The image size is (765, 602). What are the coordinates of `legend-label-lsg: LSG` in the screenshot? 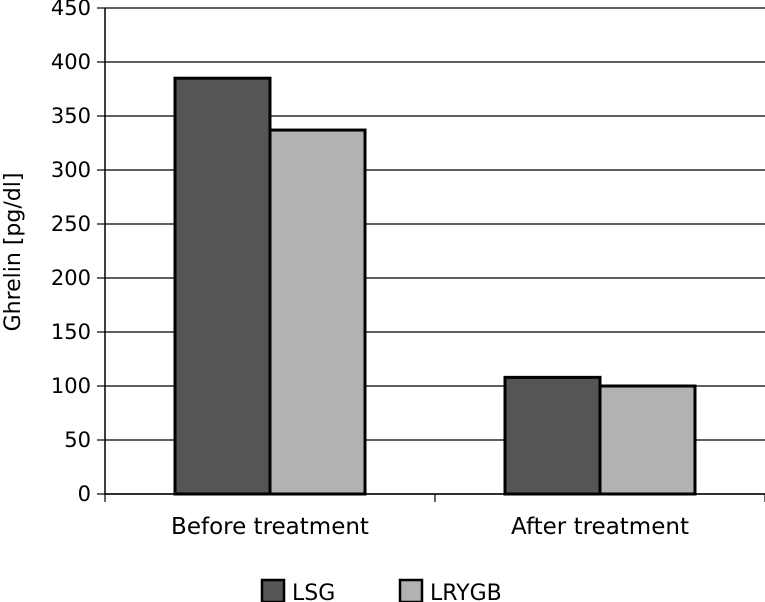 It's located at (313, 591).